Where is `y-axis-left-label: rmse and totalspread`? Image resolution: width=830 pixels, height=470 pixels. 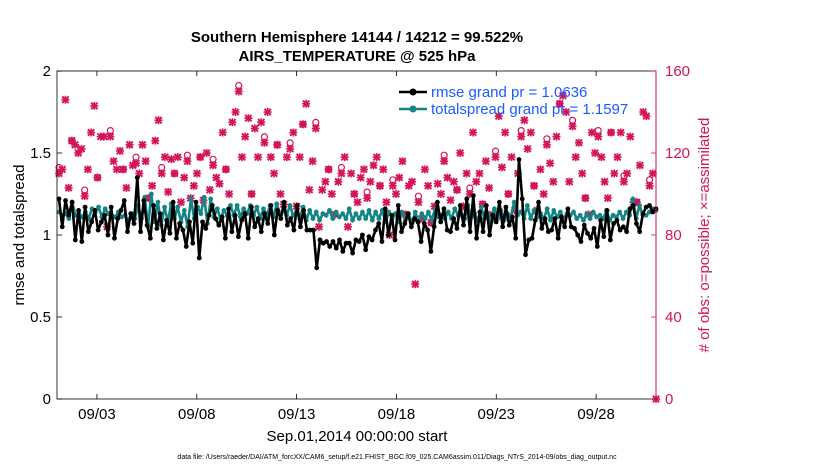
y-axis-left-label: rmse and totalspread is located at coordinates (19, 235).